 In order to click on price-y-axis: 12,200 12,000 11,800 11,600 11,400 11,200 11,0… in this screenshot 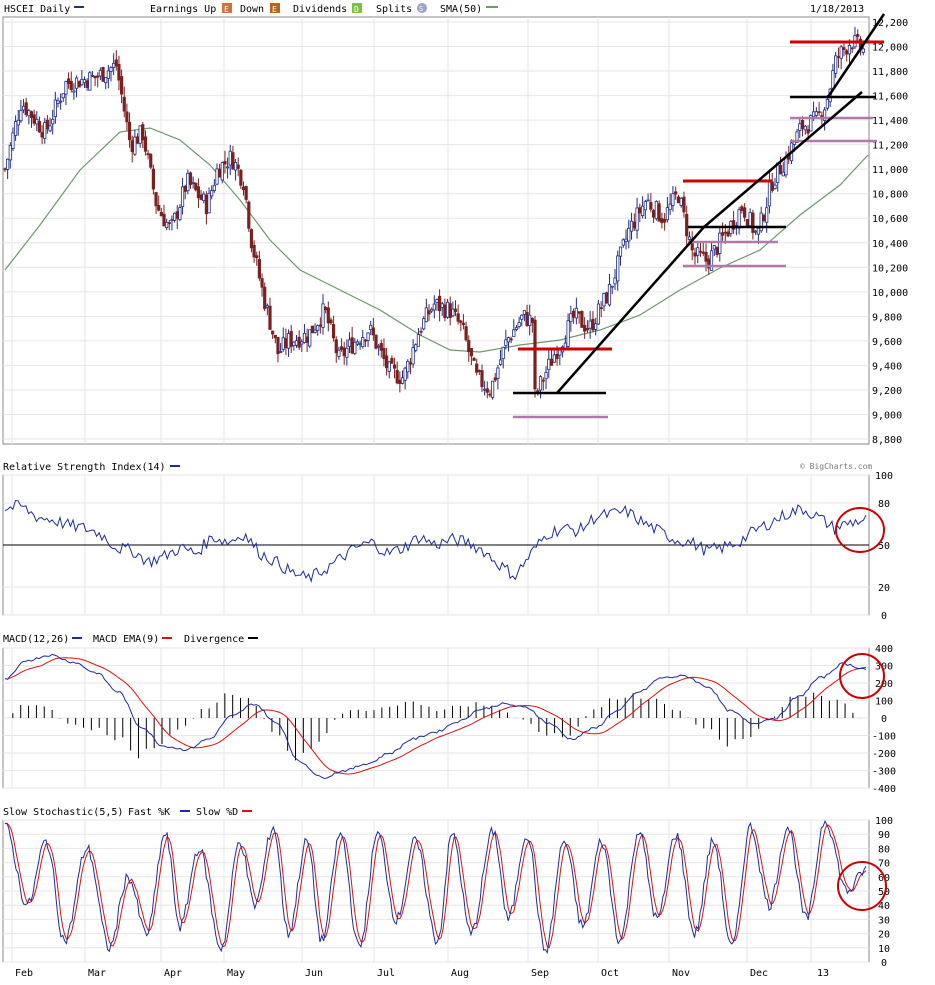, I will do `click(890, 232)`.